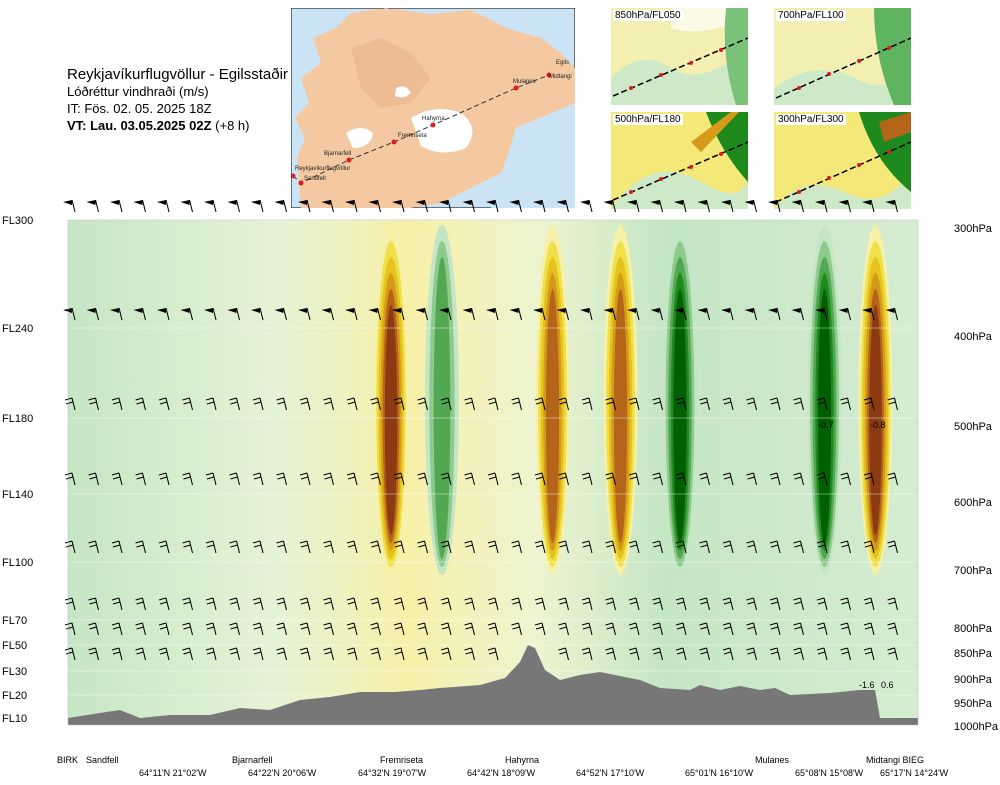 The height and width of the screenshot is (785, 1000). I want to click on pressure-level-label: 300hPa, so click(973, 229).